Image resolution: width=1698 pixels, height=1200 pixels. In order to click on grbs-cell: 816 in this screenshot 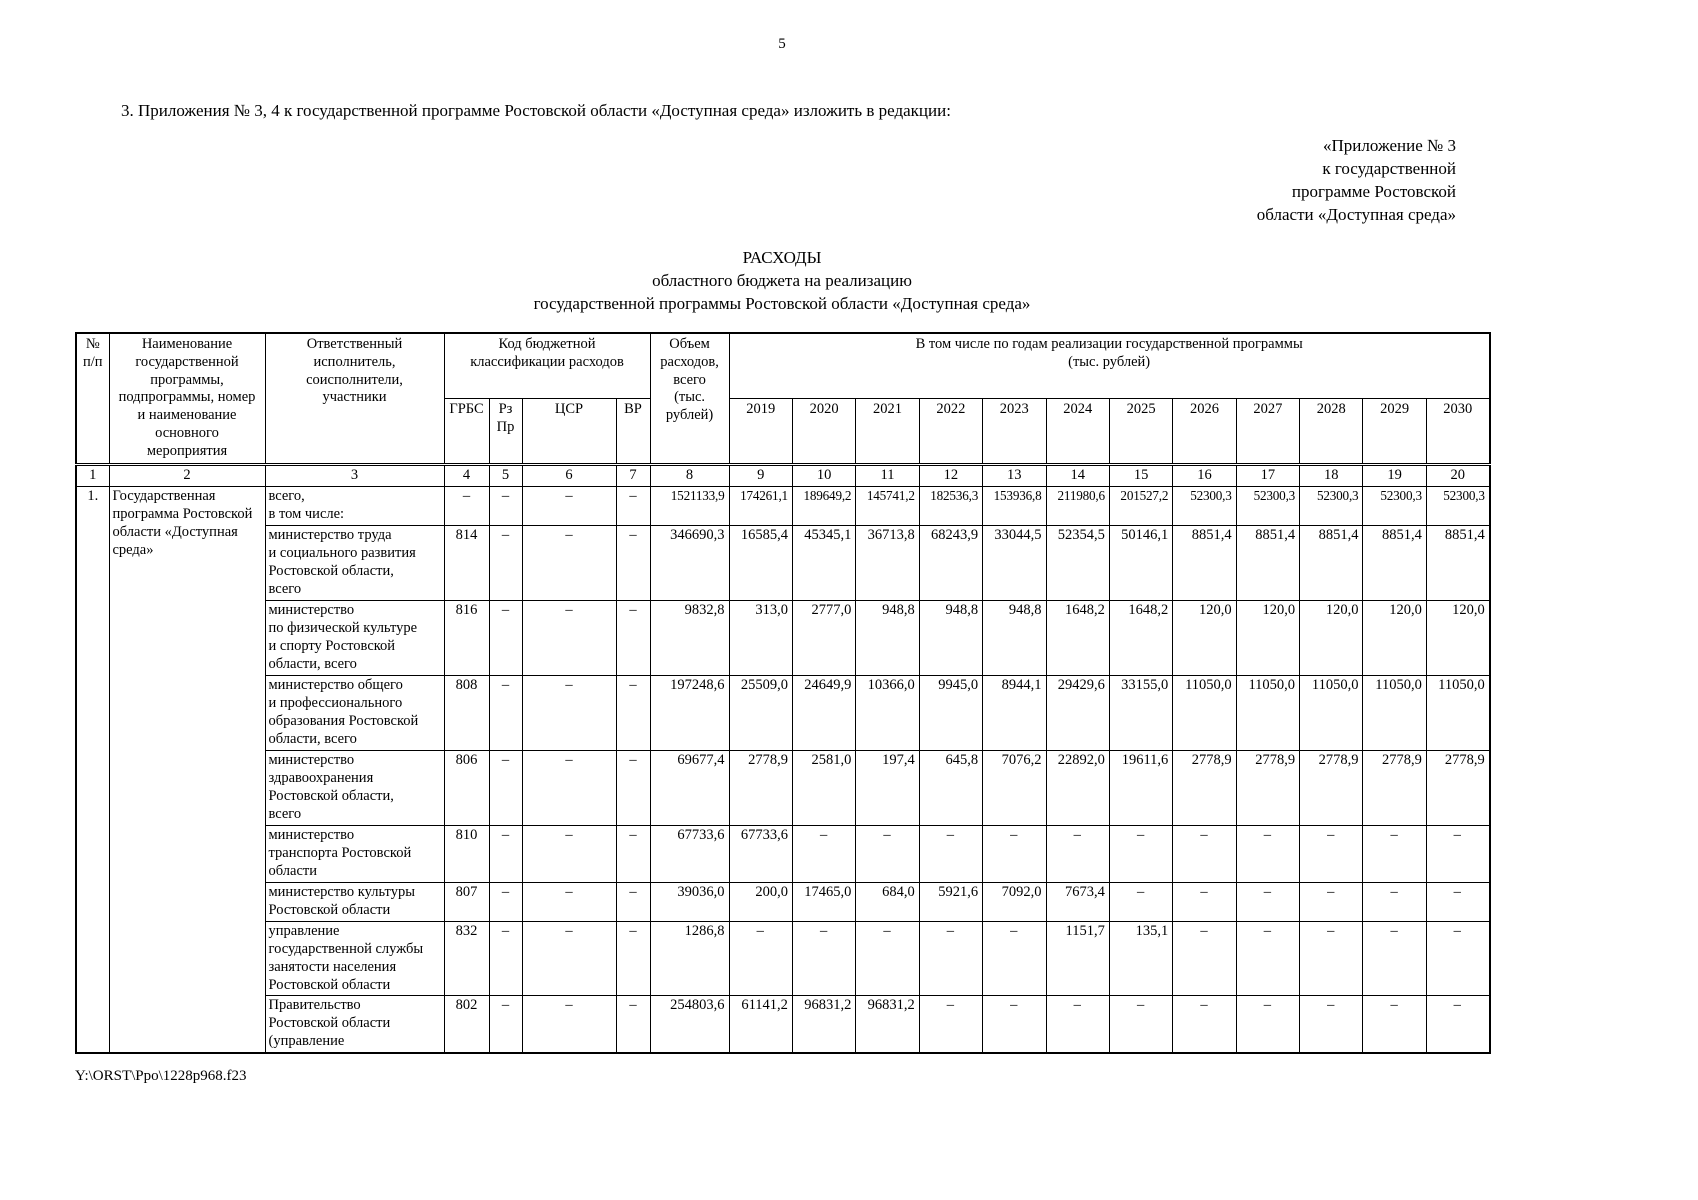, I will do `click(466, 638)`.